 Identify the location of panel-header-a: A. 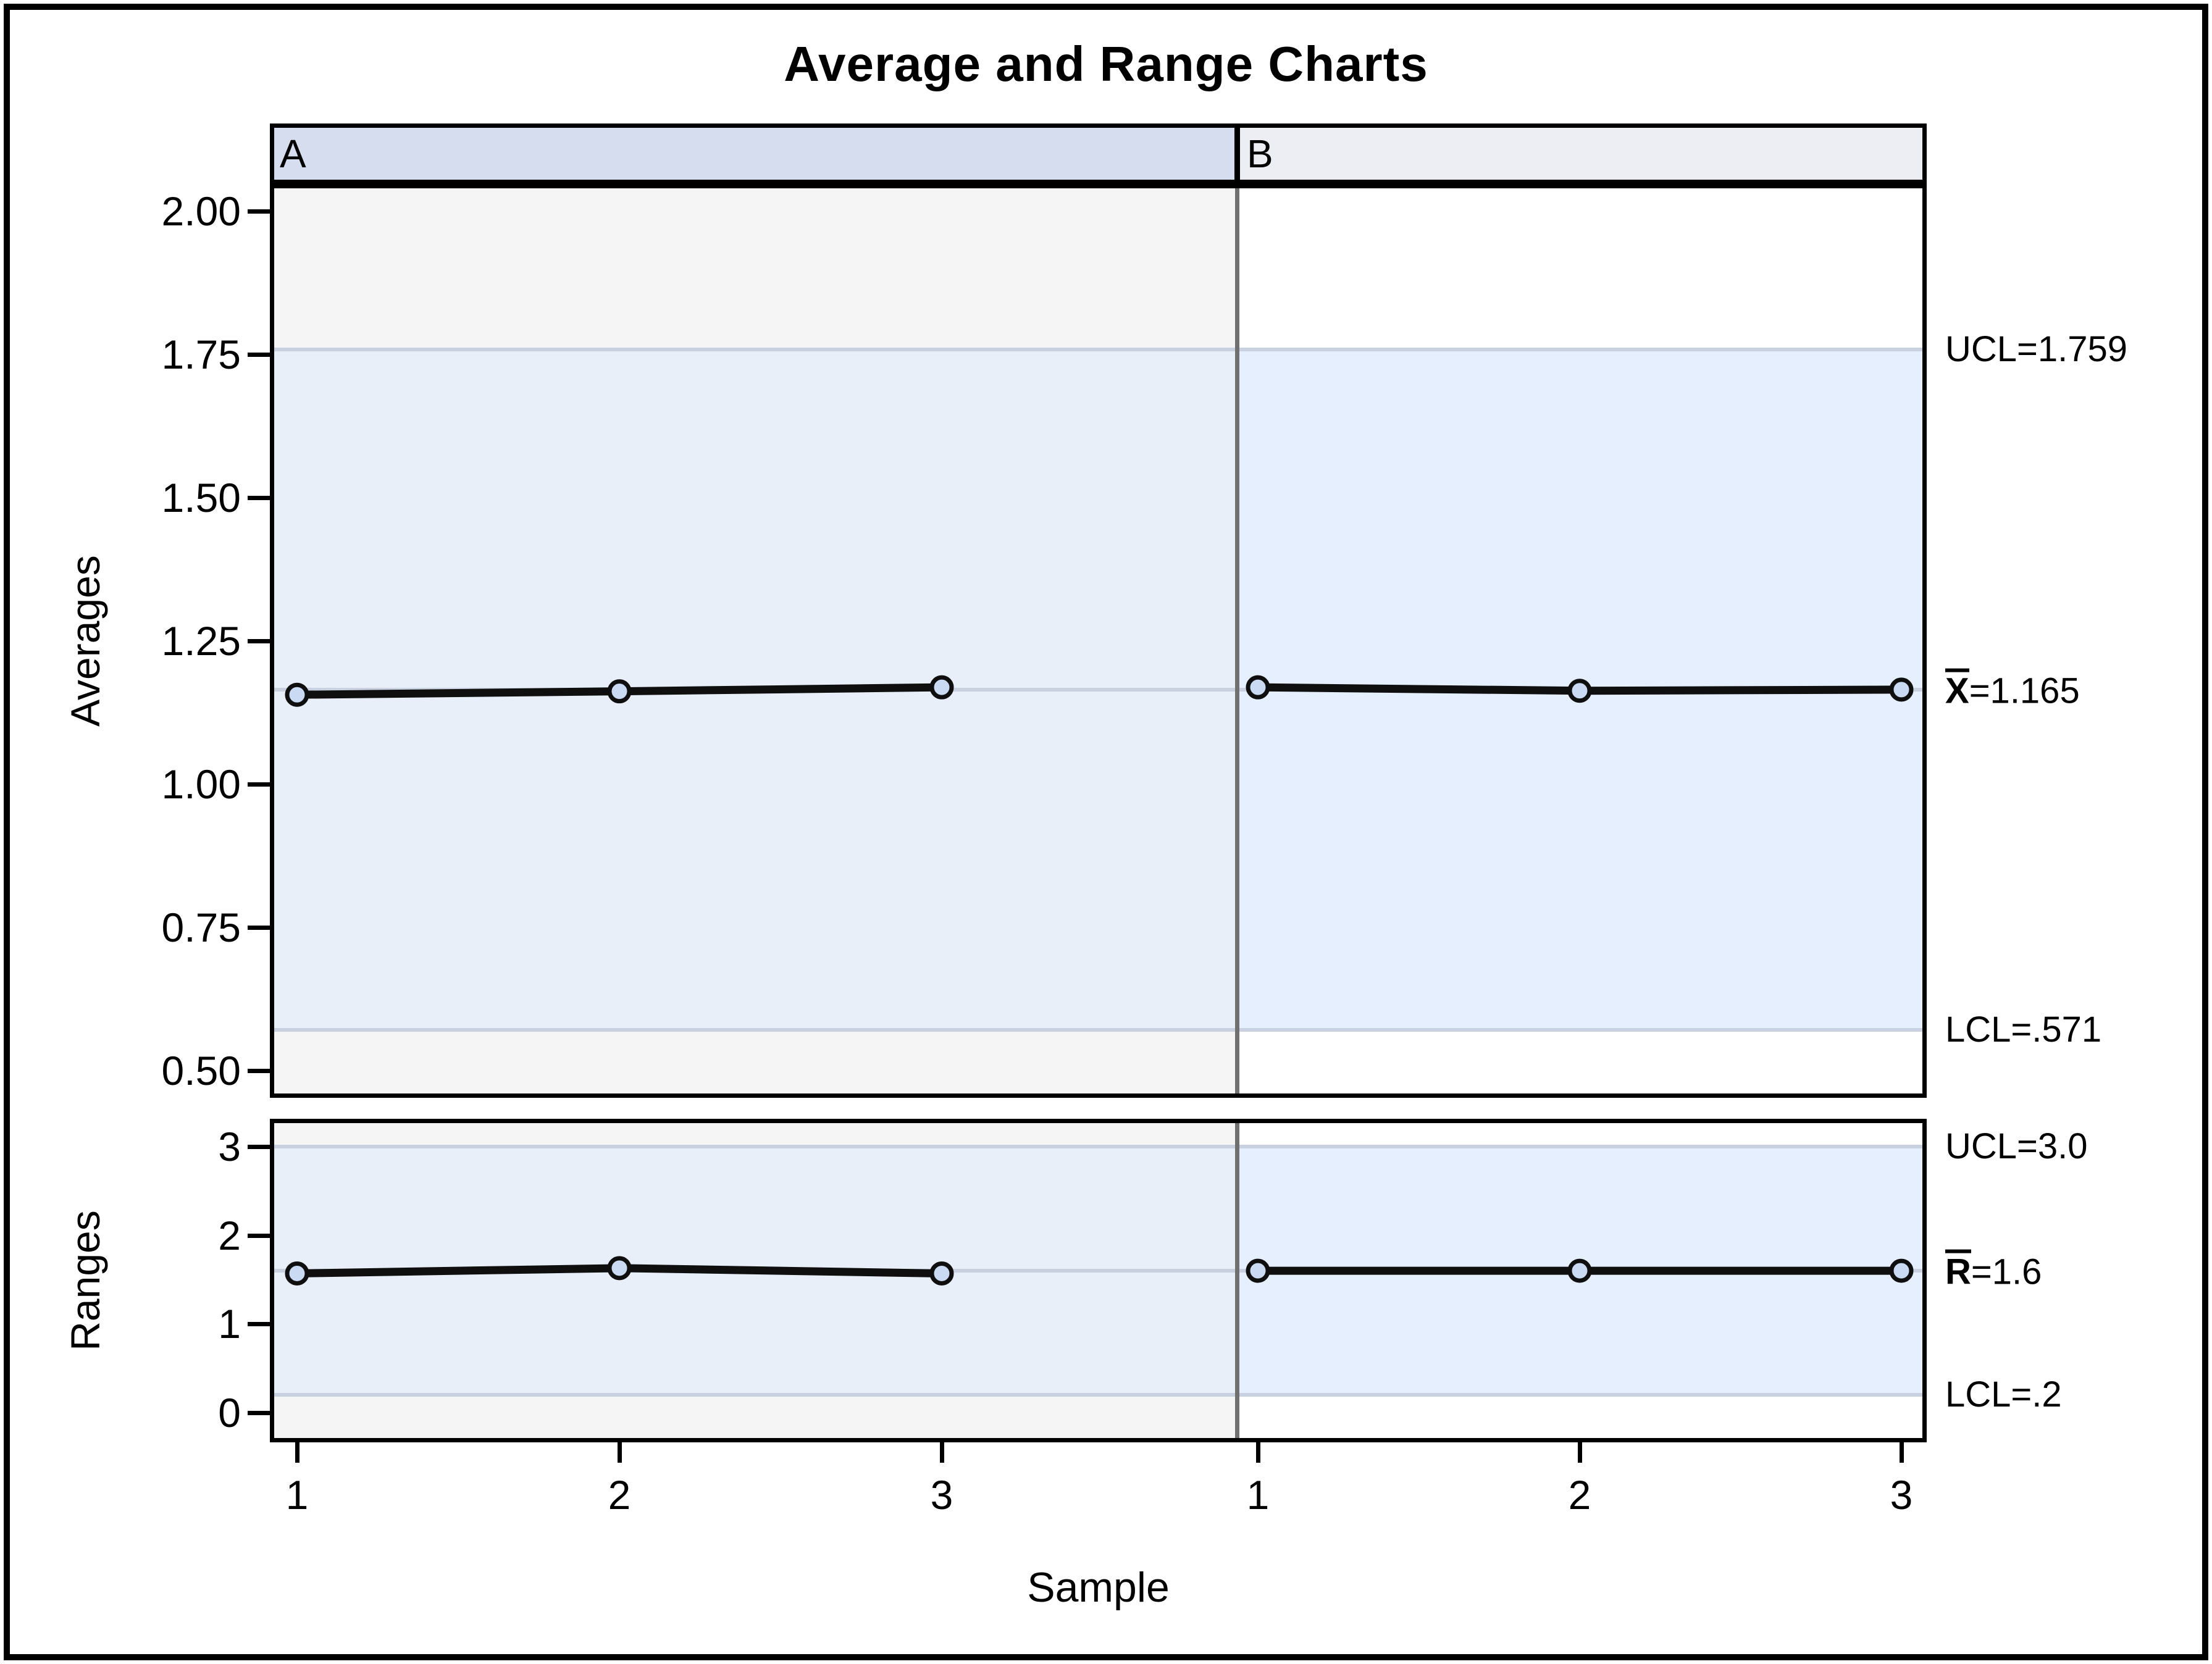
(754, 153).